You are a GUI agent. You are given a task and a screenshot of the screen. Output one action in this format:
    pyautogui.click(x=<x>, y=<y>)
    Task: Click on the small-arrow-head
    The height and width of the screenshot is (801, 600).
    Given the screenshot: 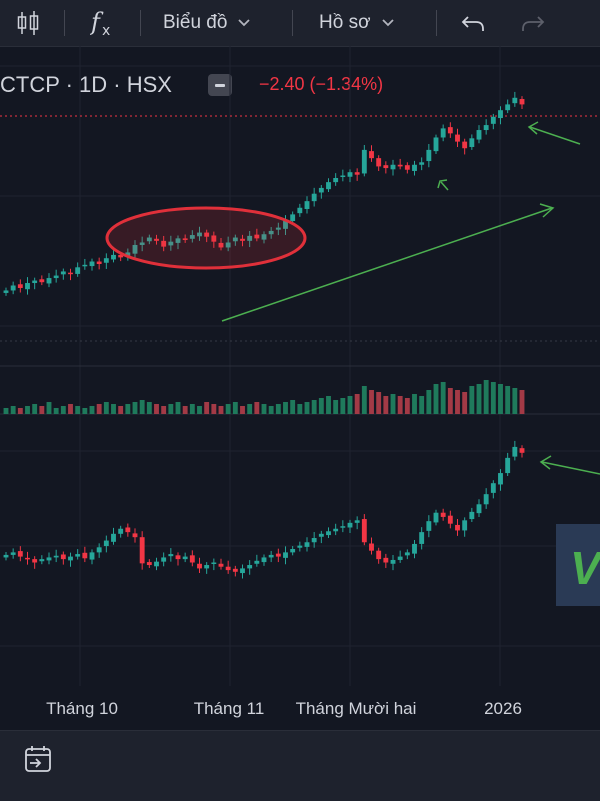 What is the action you would take?
    pyautogui.click(x=442, y=184)
    